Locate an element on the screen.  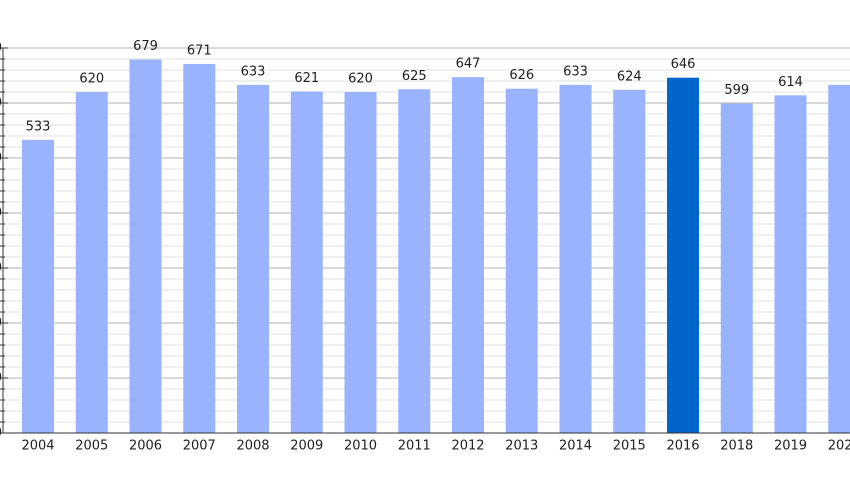
x-tick-label: 2013 is located at coordinates (521, 446).